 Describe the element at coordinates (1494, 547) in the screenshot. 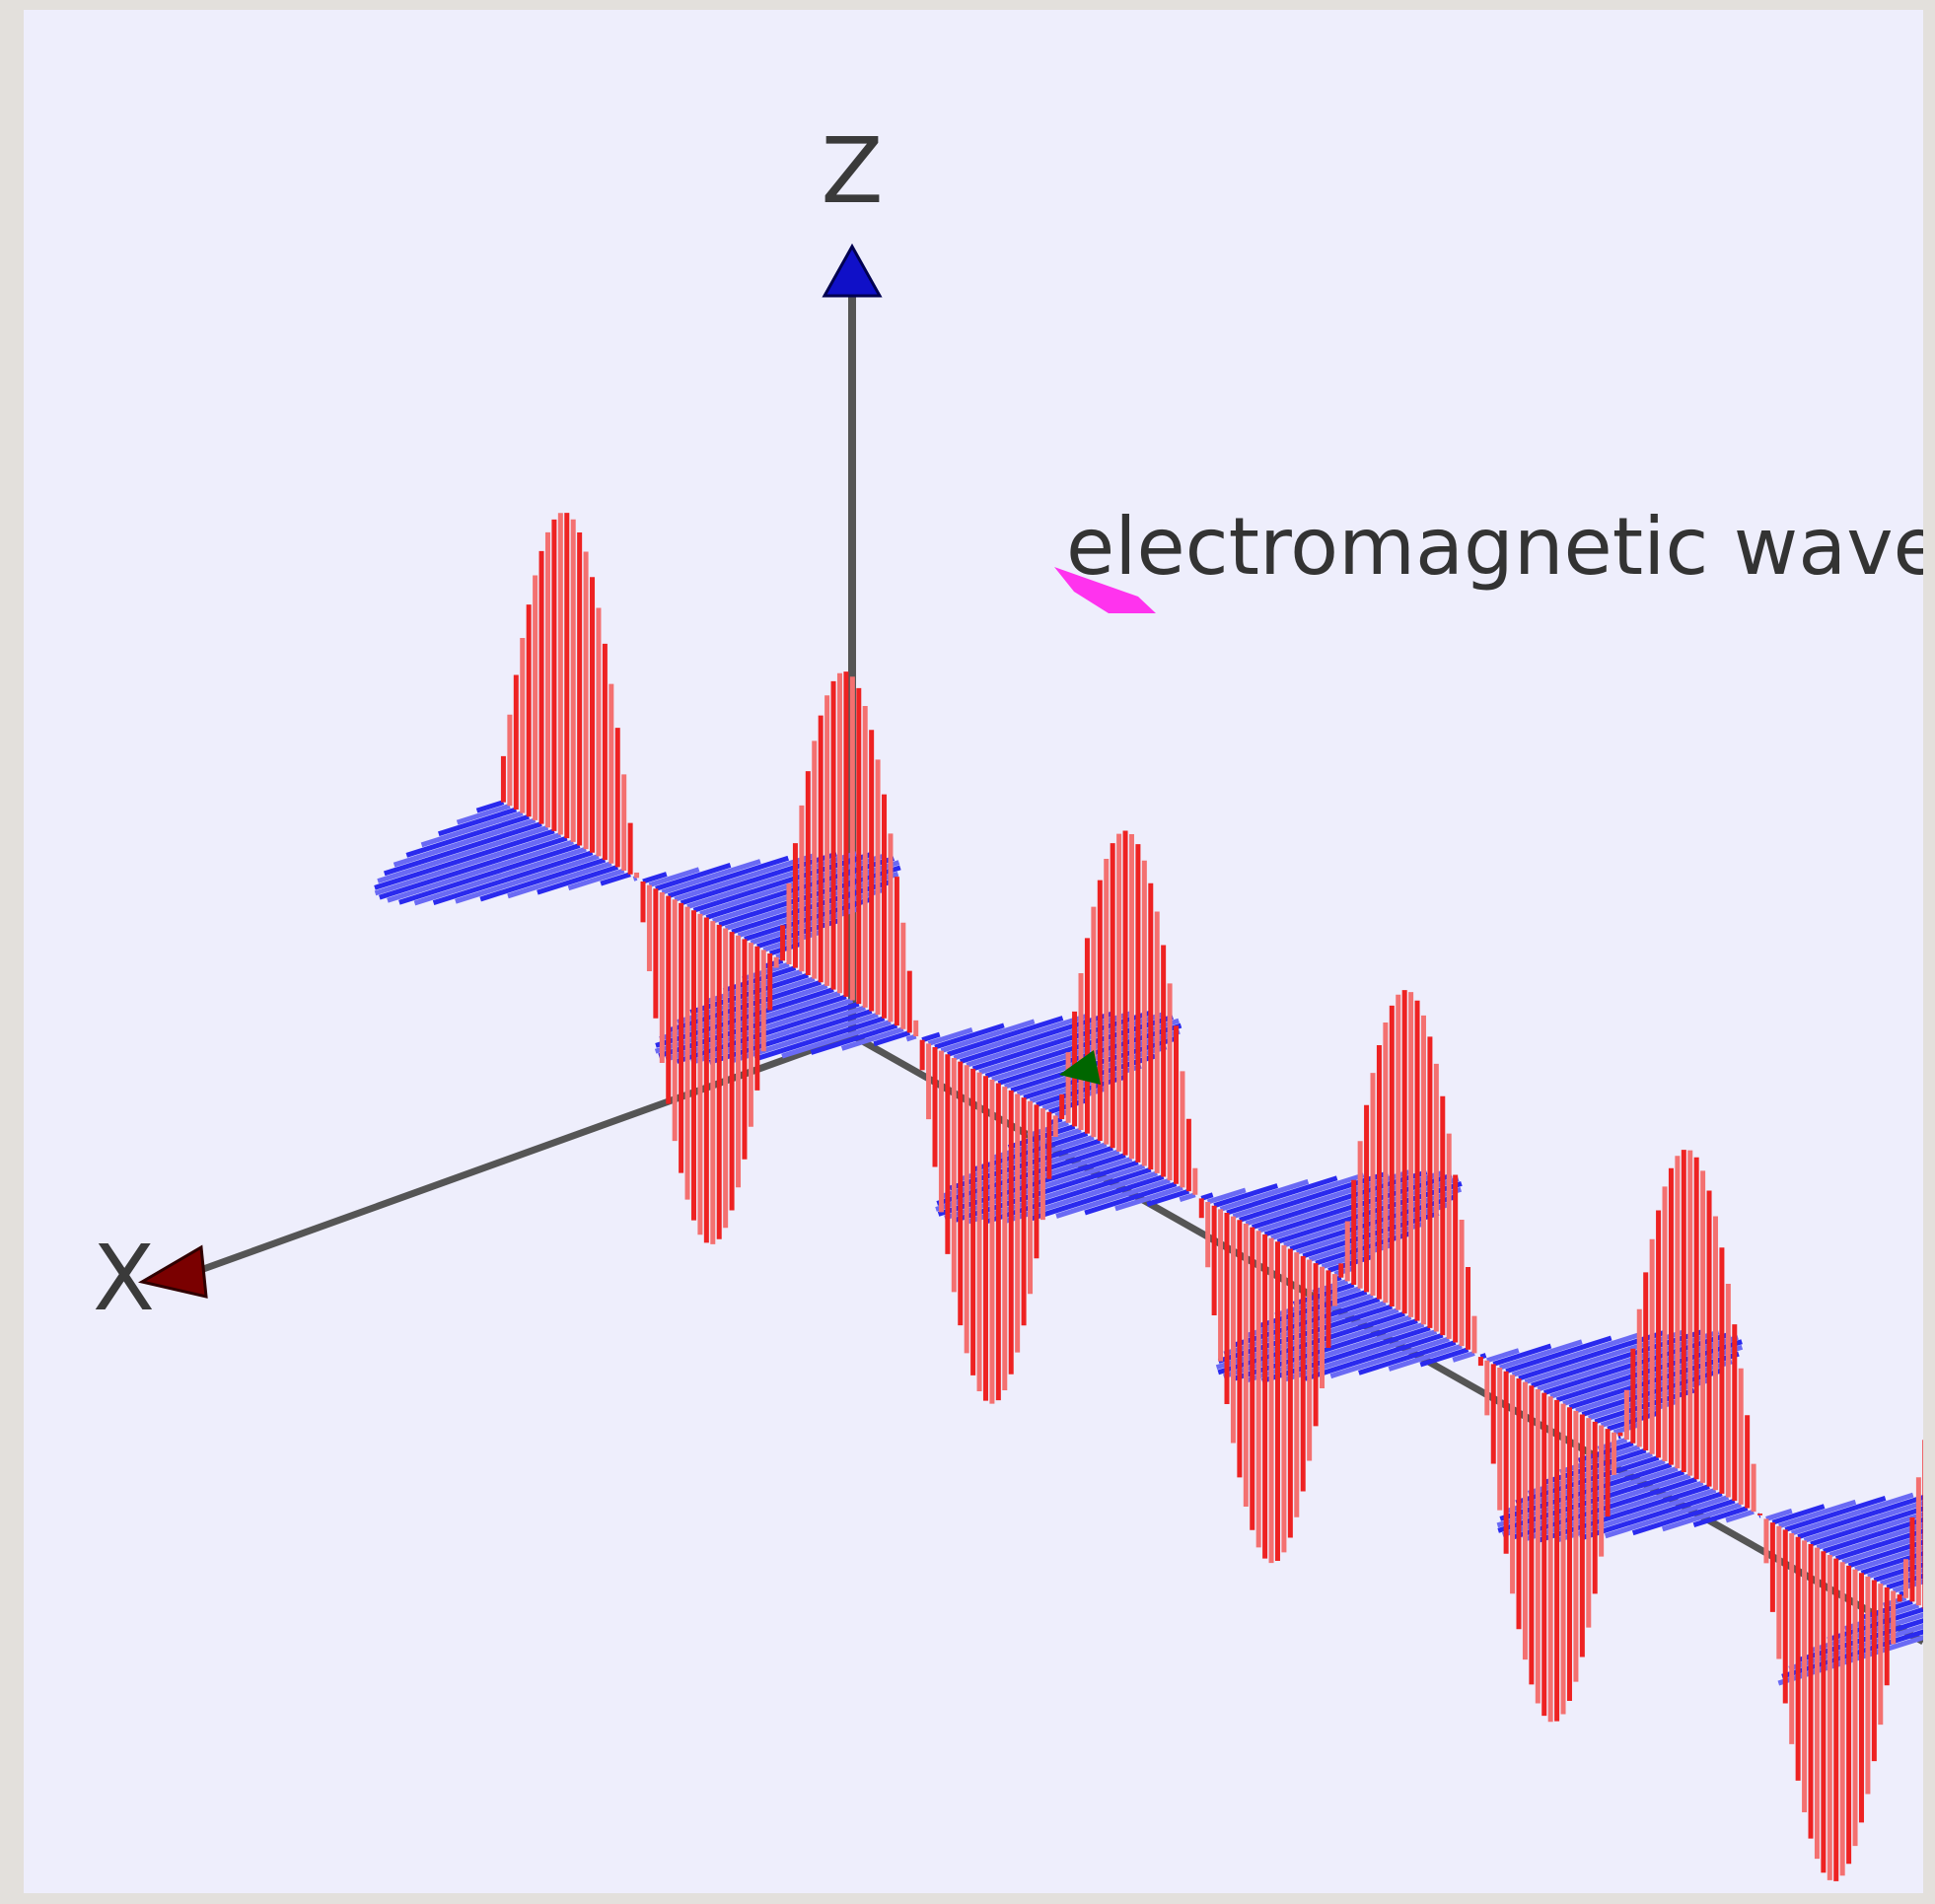

I see `wave-direction-label: electromagnetic wave di` at that location.